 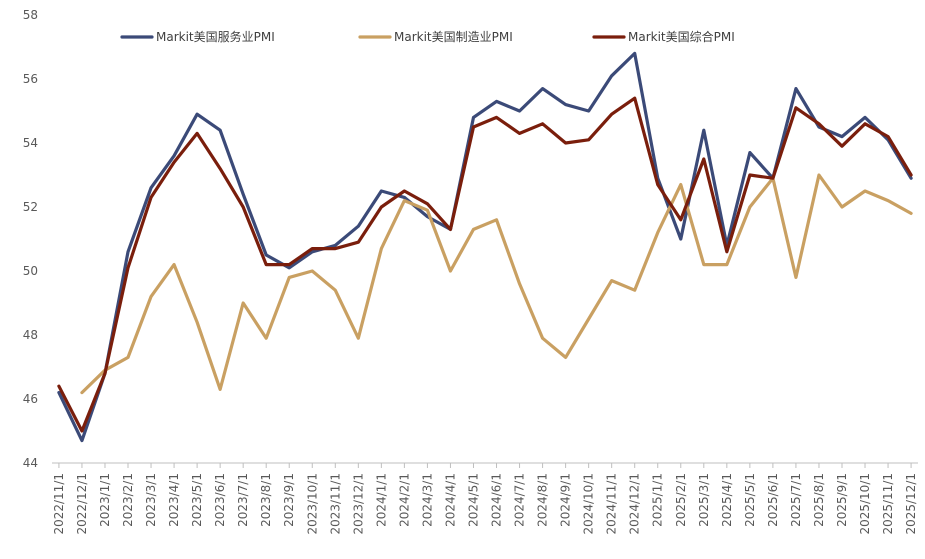 What do you see at coordinates (30, 399) in the screenshot?
I see `y-tick-label: 46` at bounding box center [30, 399].